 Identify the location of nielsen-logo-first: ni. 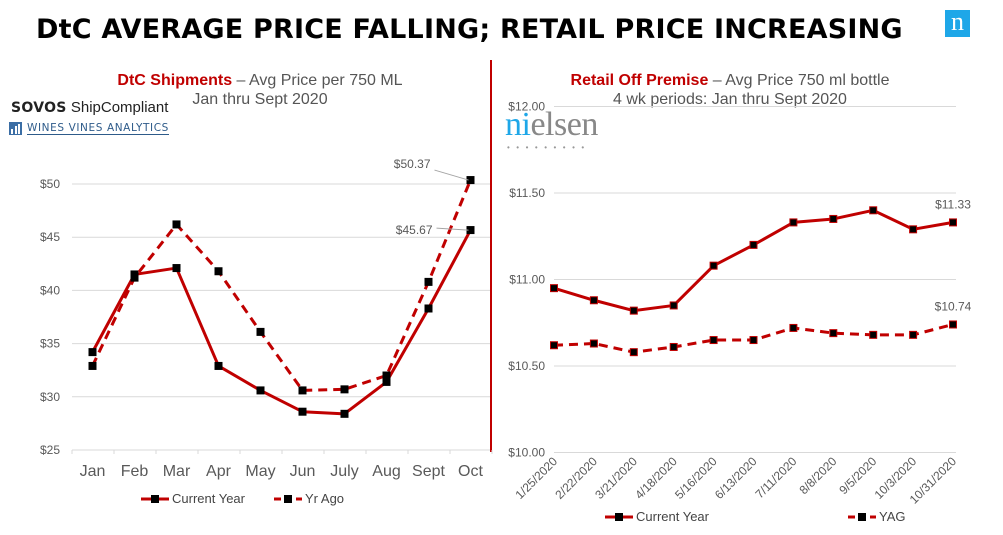
(518, 124).